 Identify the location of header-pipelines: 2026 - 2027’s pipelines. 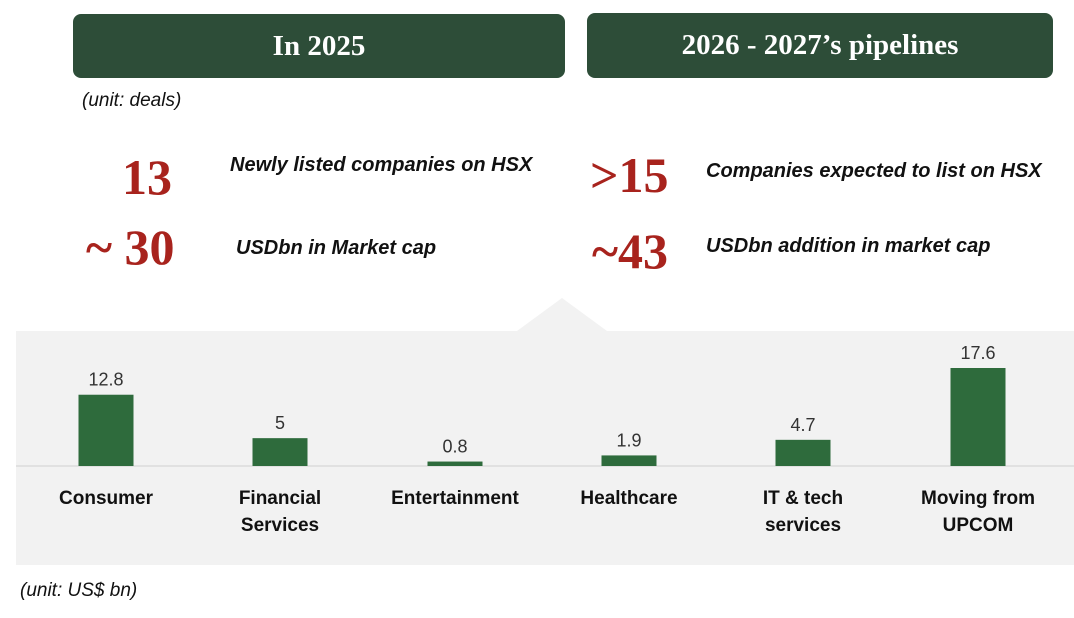
(820, 45).